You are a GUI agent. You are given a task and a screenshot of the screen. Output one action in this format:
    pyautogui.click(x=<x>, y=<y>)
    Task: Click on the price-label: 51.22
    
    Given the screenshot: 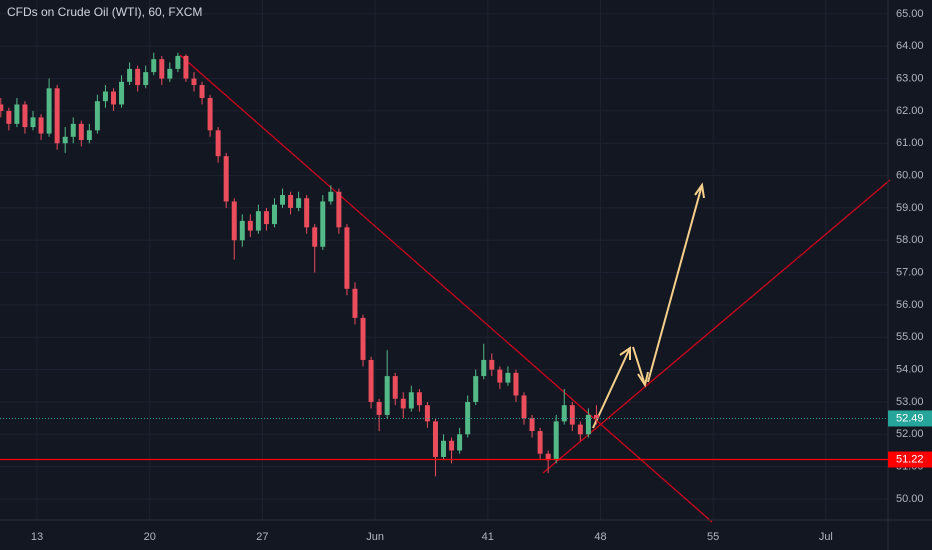 What is the action you would take?
    pyautogui.click(x=910, y=459)
    